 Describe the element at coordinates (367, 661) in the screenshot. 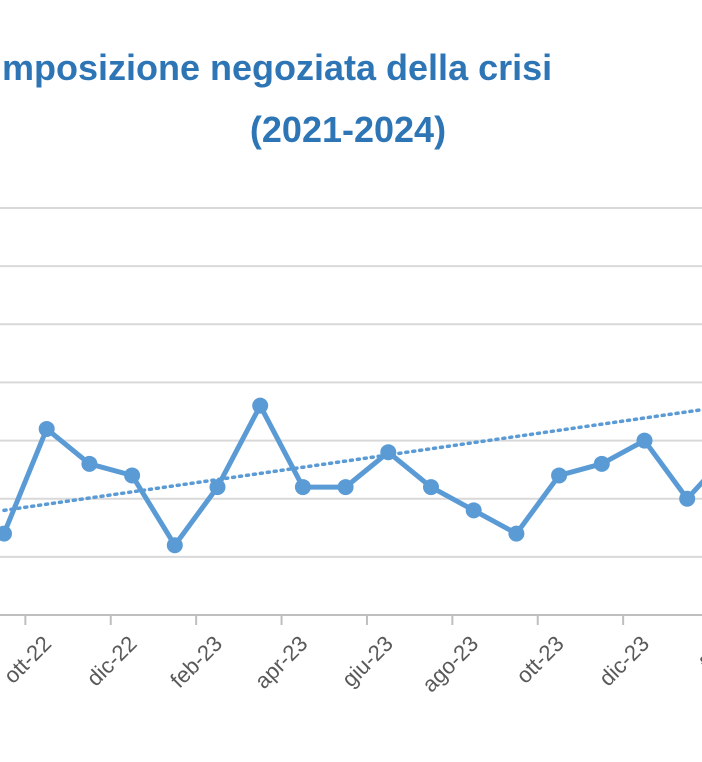

I see `x-tick-label: giu-23` at that location.